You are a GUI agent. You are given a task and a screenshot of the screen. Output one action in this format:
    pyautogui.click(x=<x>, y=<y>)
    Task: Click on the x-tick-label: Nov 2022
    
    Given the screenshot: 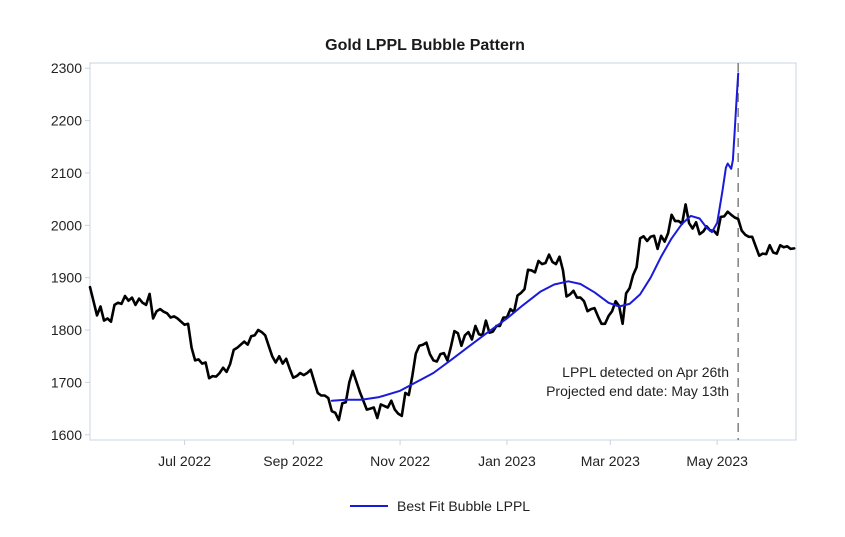 What is the action you would take?
    pyautogui.click(x=400, y=461)
    